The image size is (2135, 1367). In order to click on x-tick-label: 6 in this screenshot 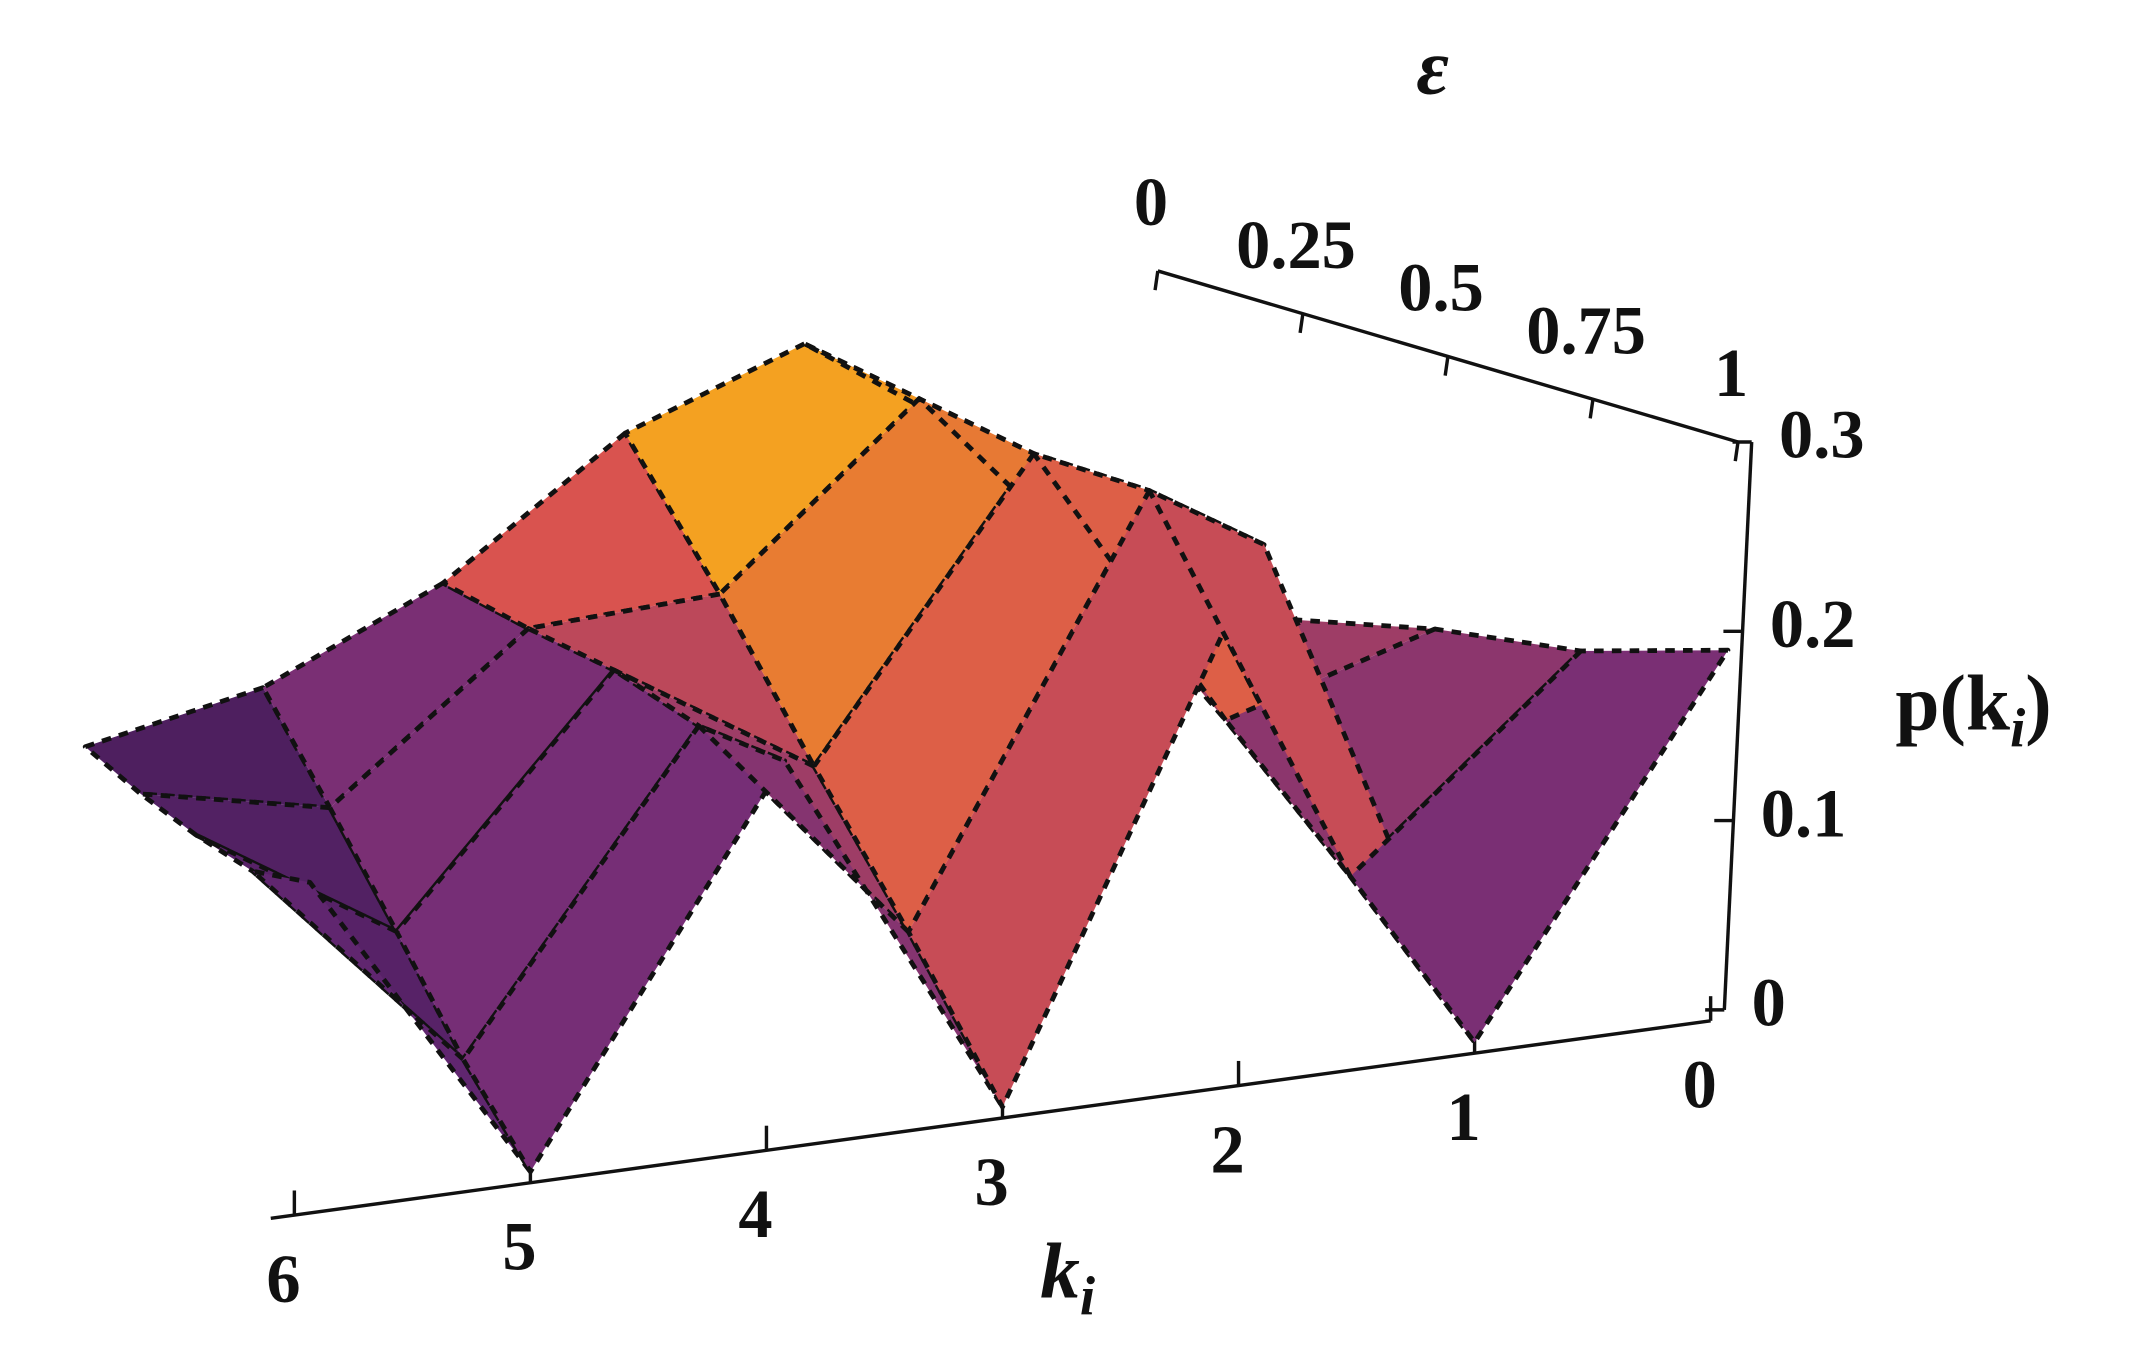, I will do `click(283, 1279)`.